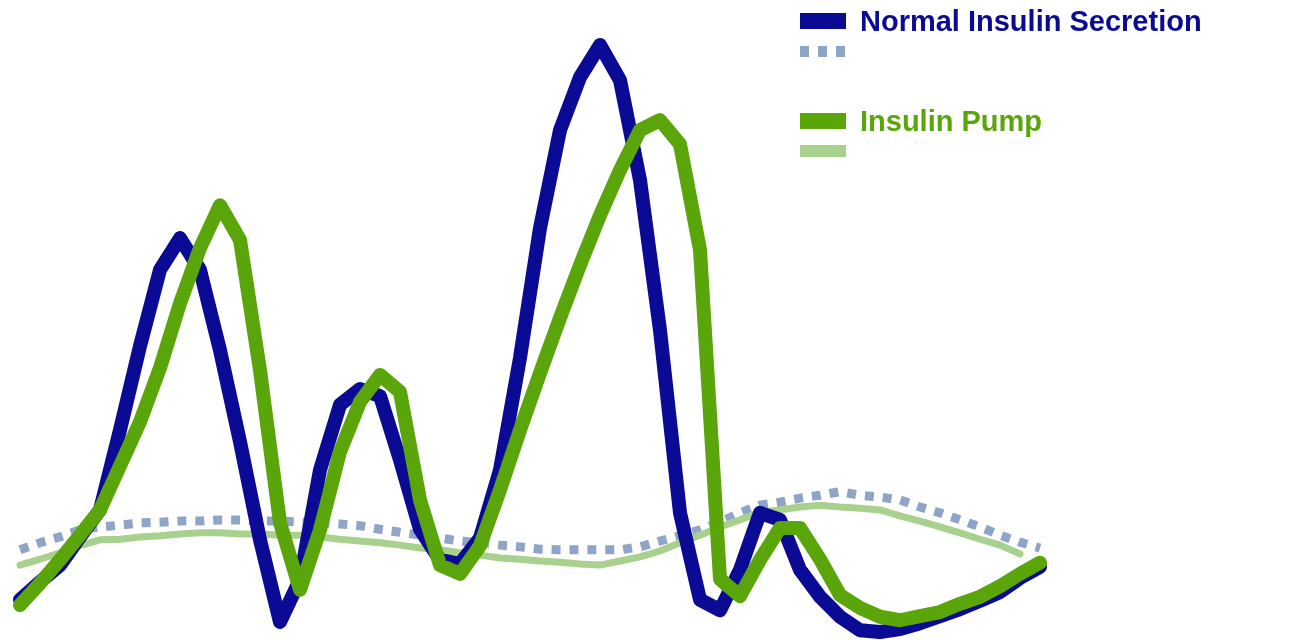 The height and width of the screenshot is (640, 1298). What do you see at coordinates (1031, 21) in the screenshot?
I see `legend-label: Normal Insulin Secretion` at bounding box center [1031, 21].